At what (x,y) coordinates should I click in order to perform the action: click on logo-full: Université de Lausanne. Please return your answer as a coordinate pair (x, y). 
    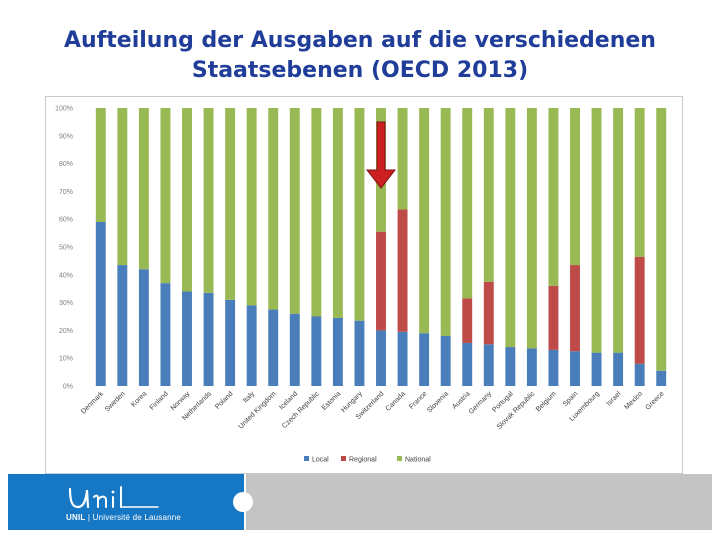
    Looking at the image, I should click on (137, 517).